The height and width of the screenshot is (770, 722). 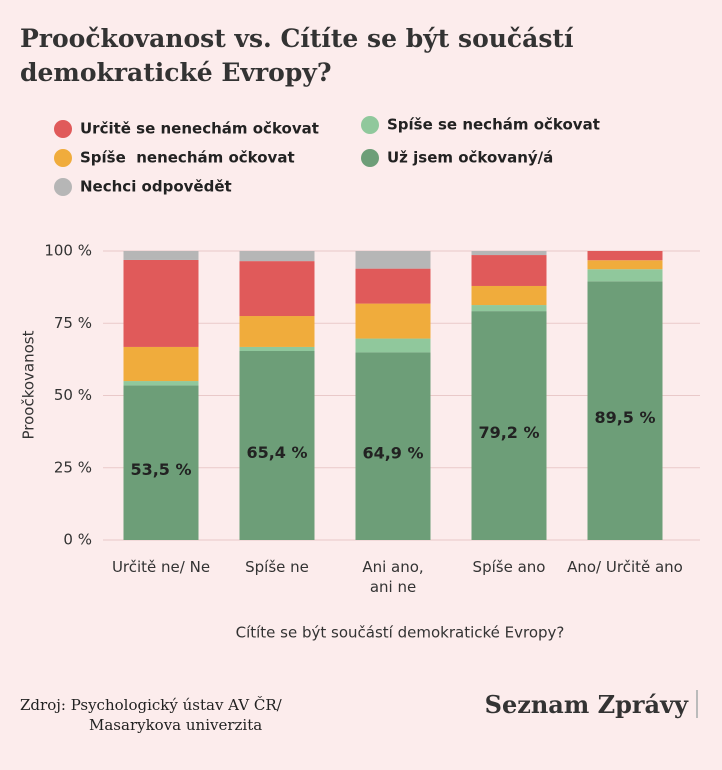 I want to click on value-label: 53,5 %, so click(x=160, y=469).